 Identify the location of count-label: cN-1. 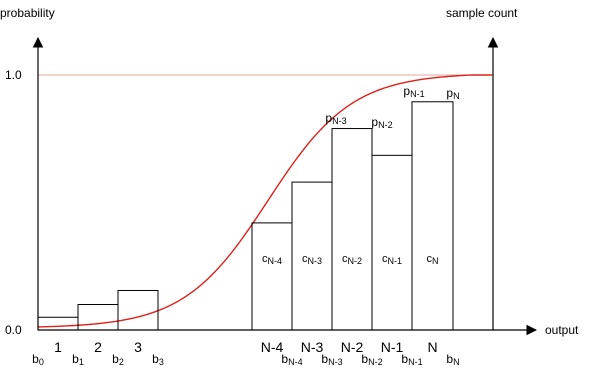
(392, 259).